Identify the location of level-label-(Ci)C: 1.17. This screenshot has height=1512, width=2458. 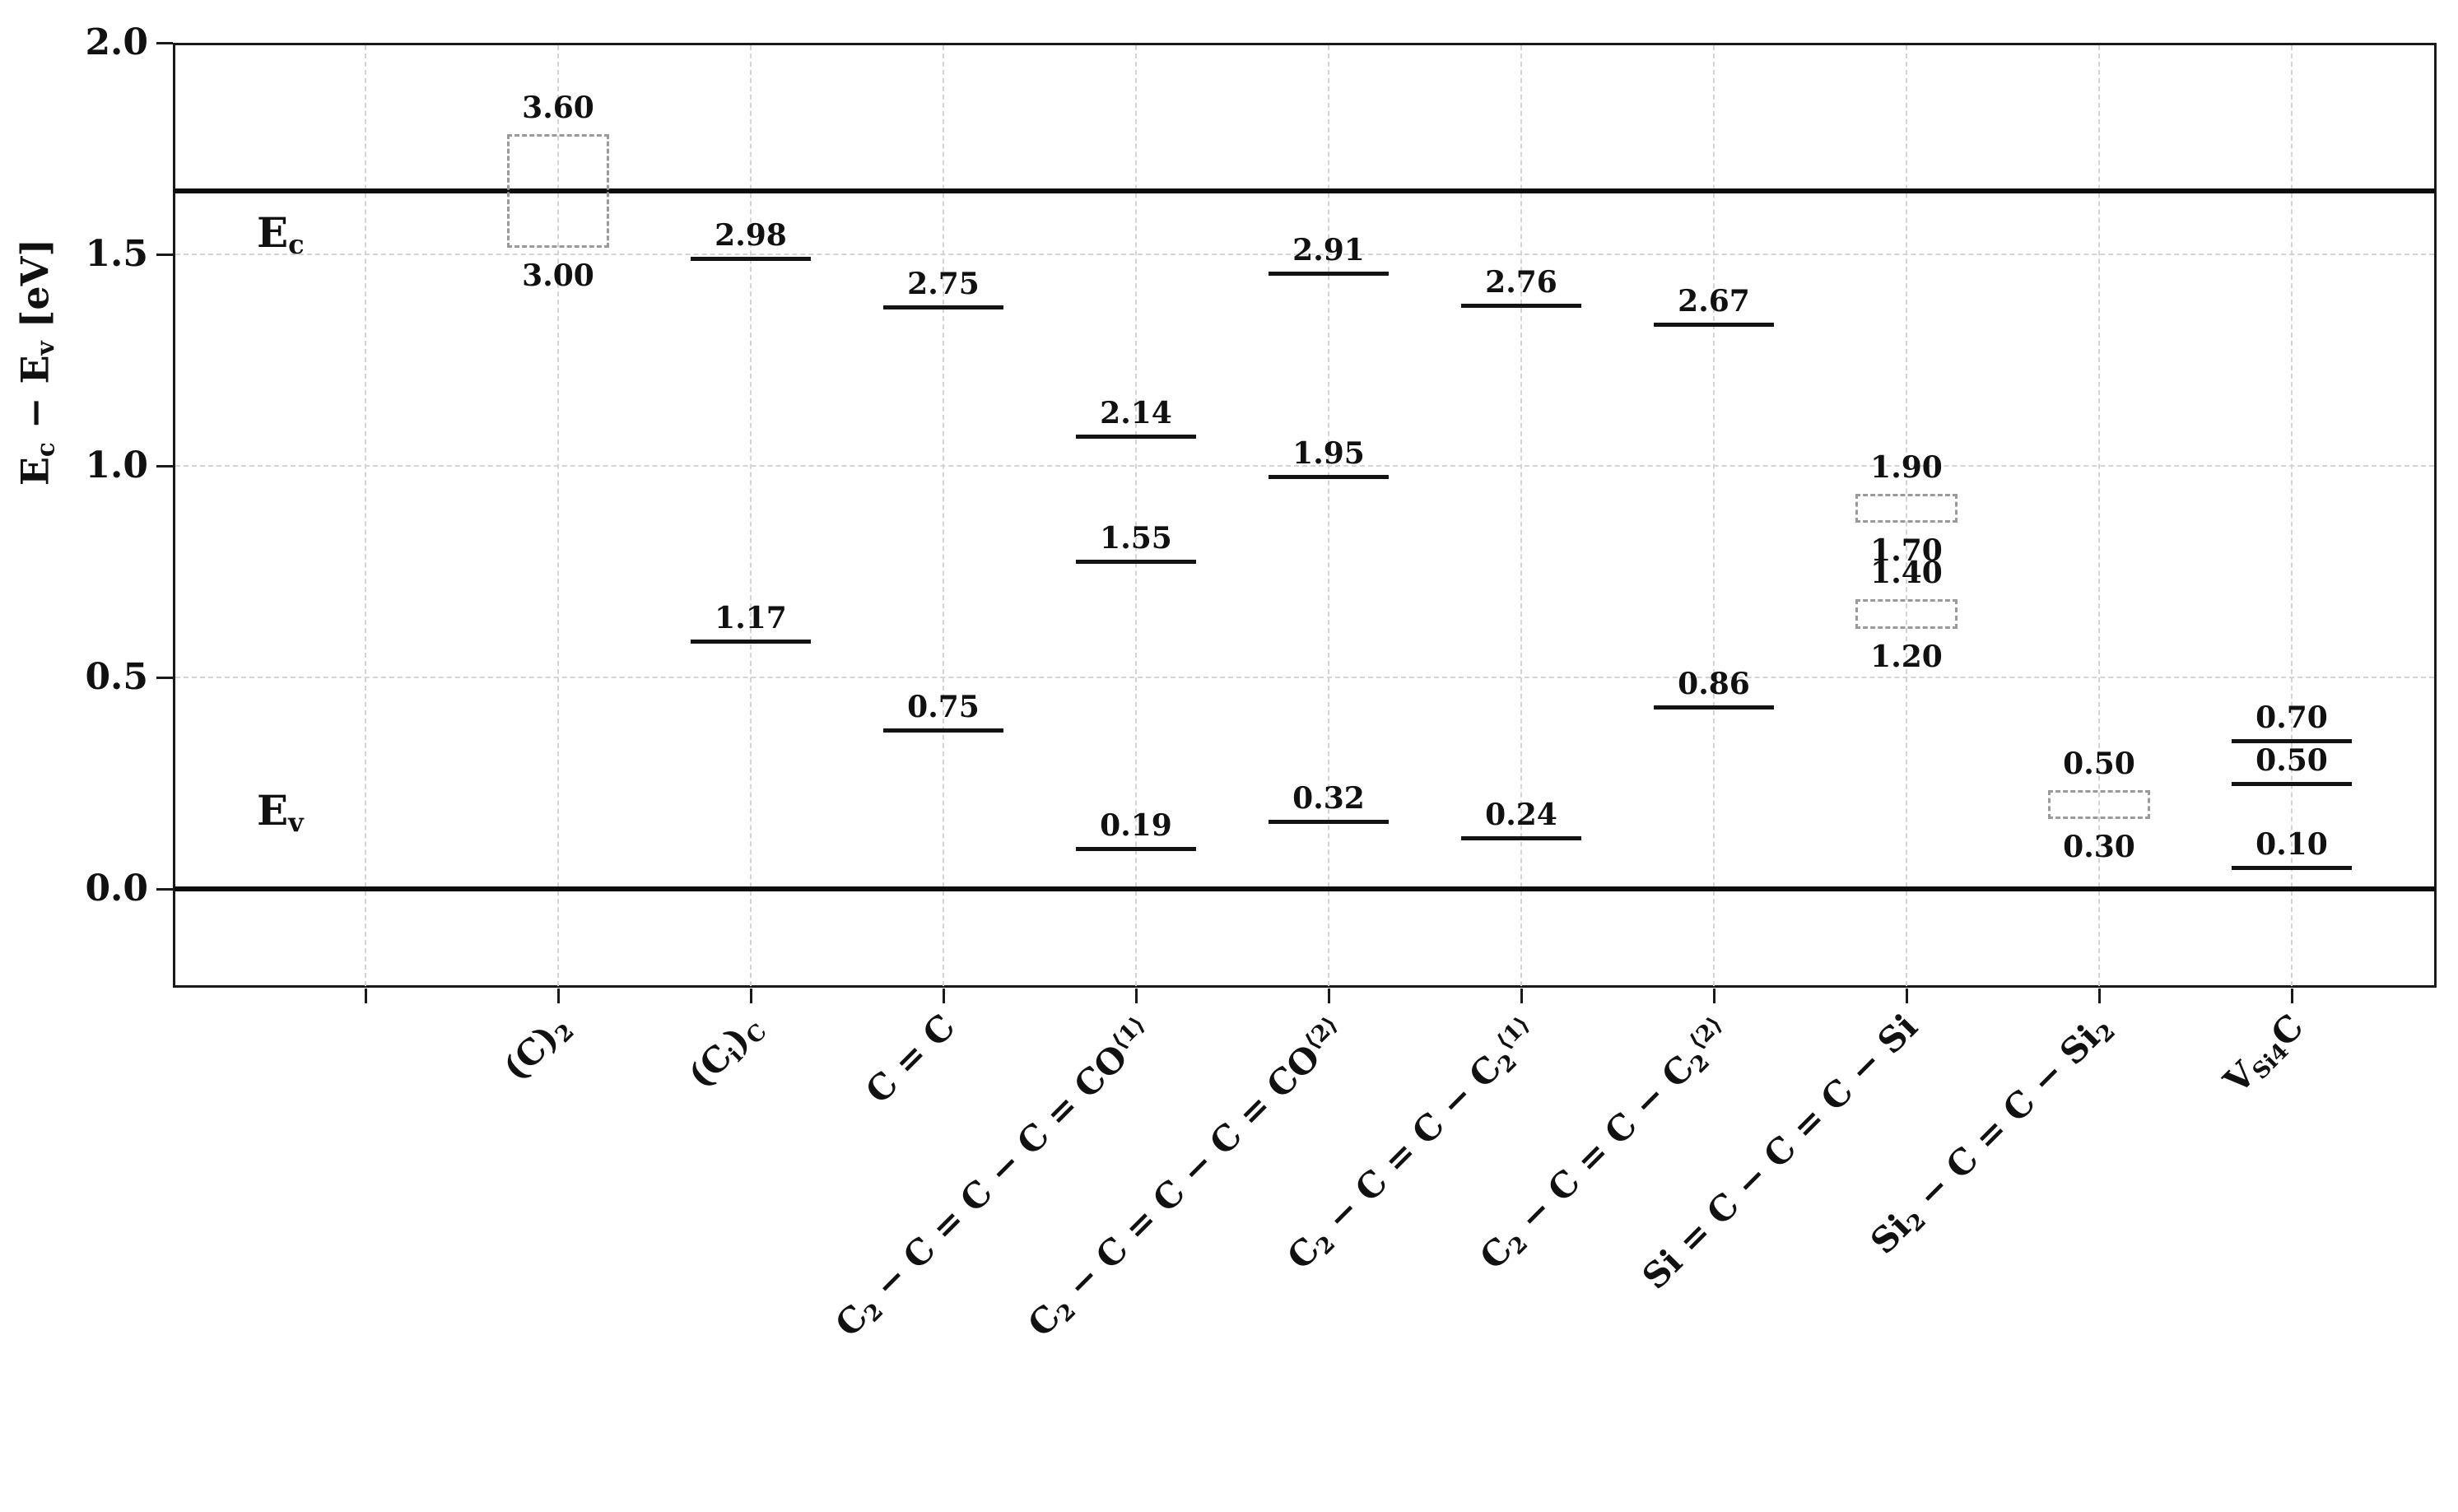
(751, 618).